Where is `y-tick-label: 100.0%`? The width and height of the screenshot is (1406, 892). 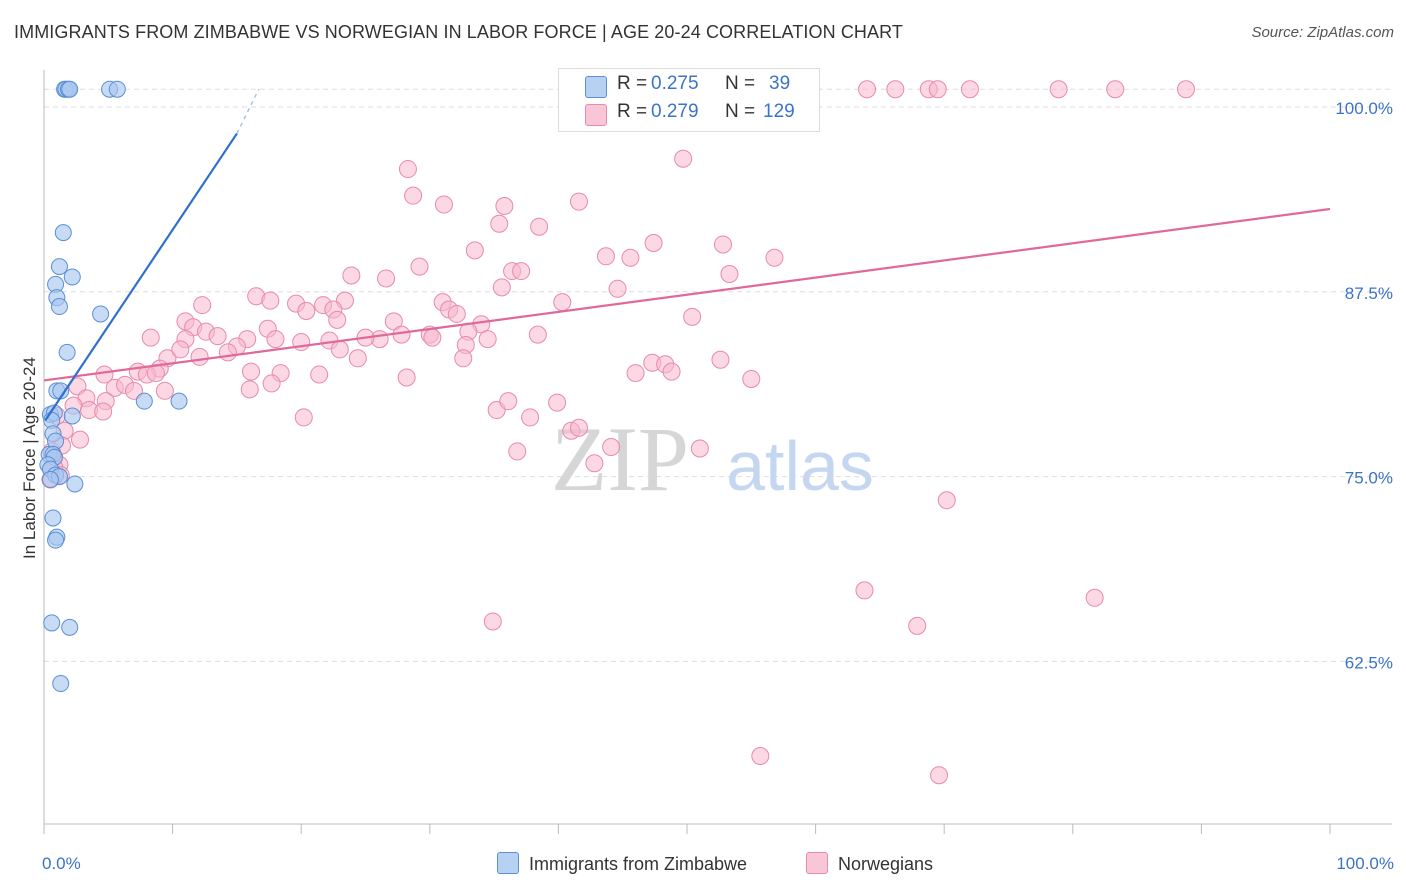 y-tick-label: 100.0% is located at coordinates (1364, 108).